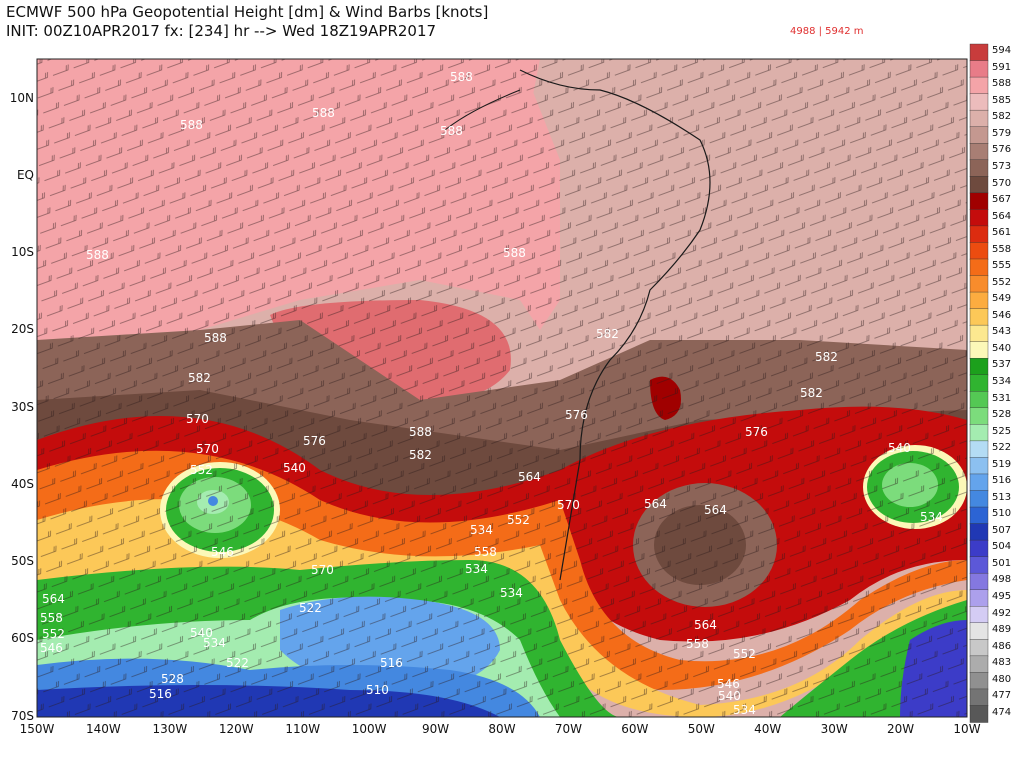 This screenshot has height=768, width=1024. Describe the element at coordinates (172, 679) in the screenshot. I see `contour-label: 528` at that location.